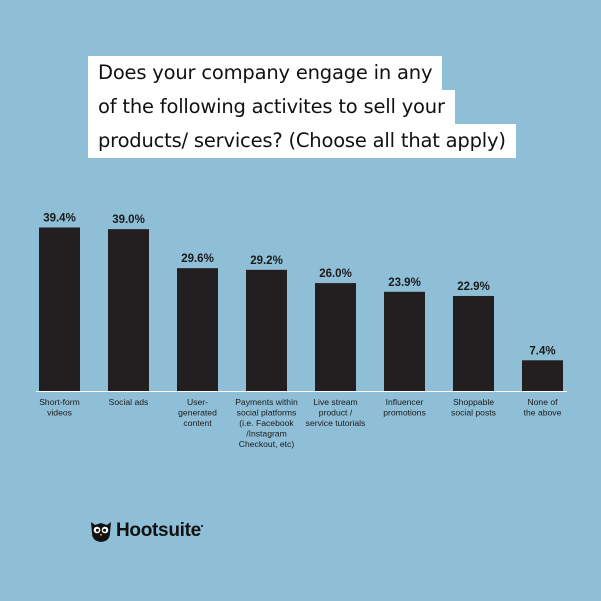  Describe the element at coordinates (160, 530) in the screenshot. I see `brand-name: Hootsuite•` at that location.